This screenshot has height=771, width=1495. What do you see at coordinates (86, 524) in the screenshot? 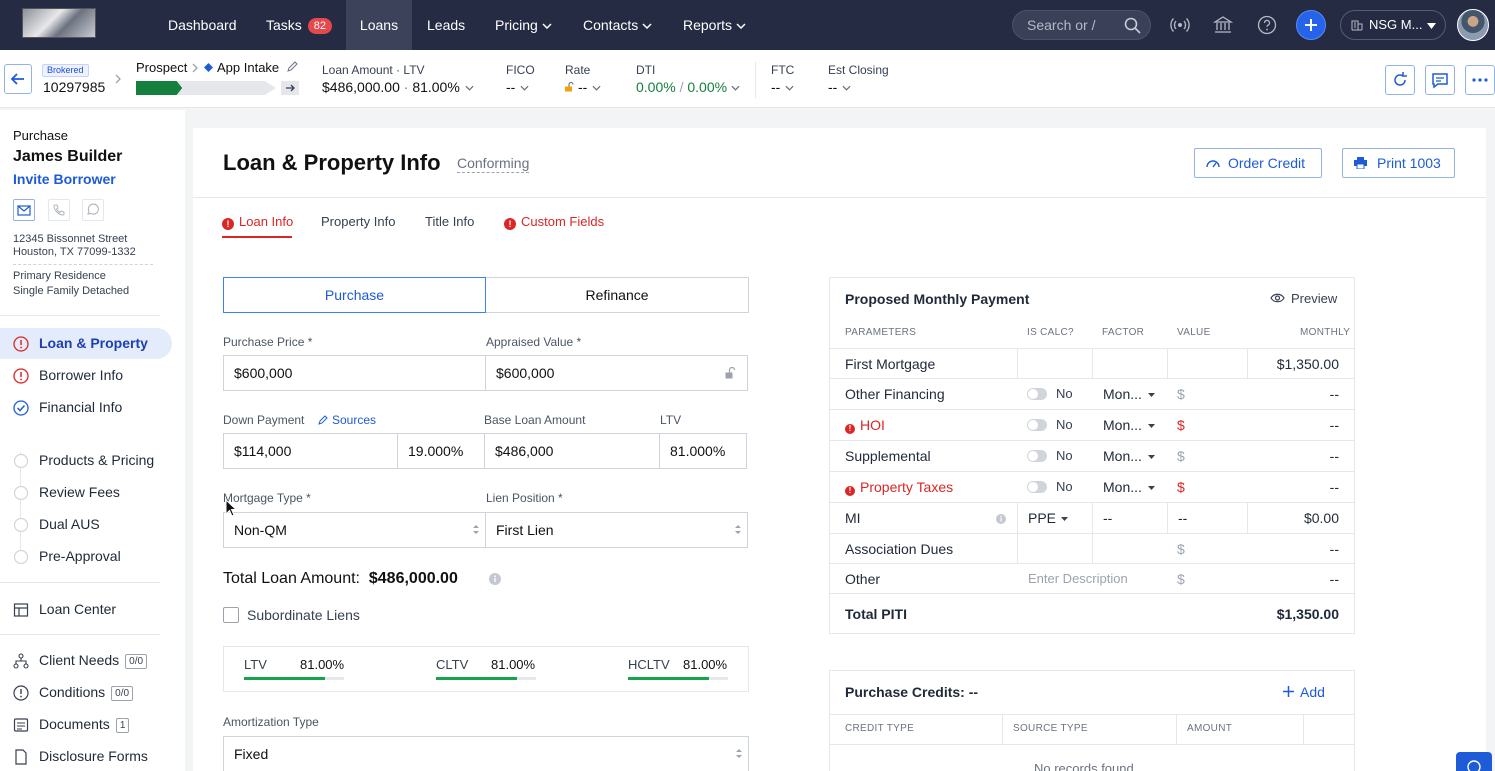
I see `sidebar-item-dual-aus: Dual AUS` at bounding box center [86, 524].